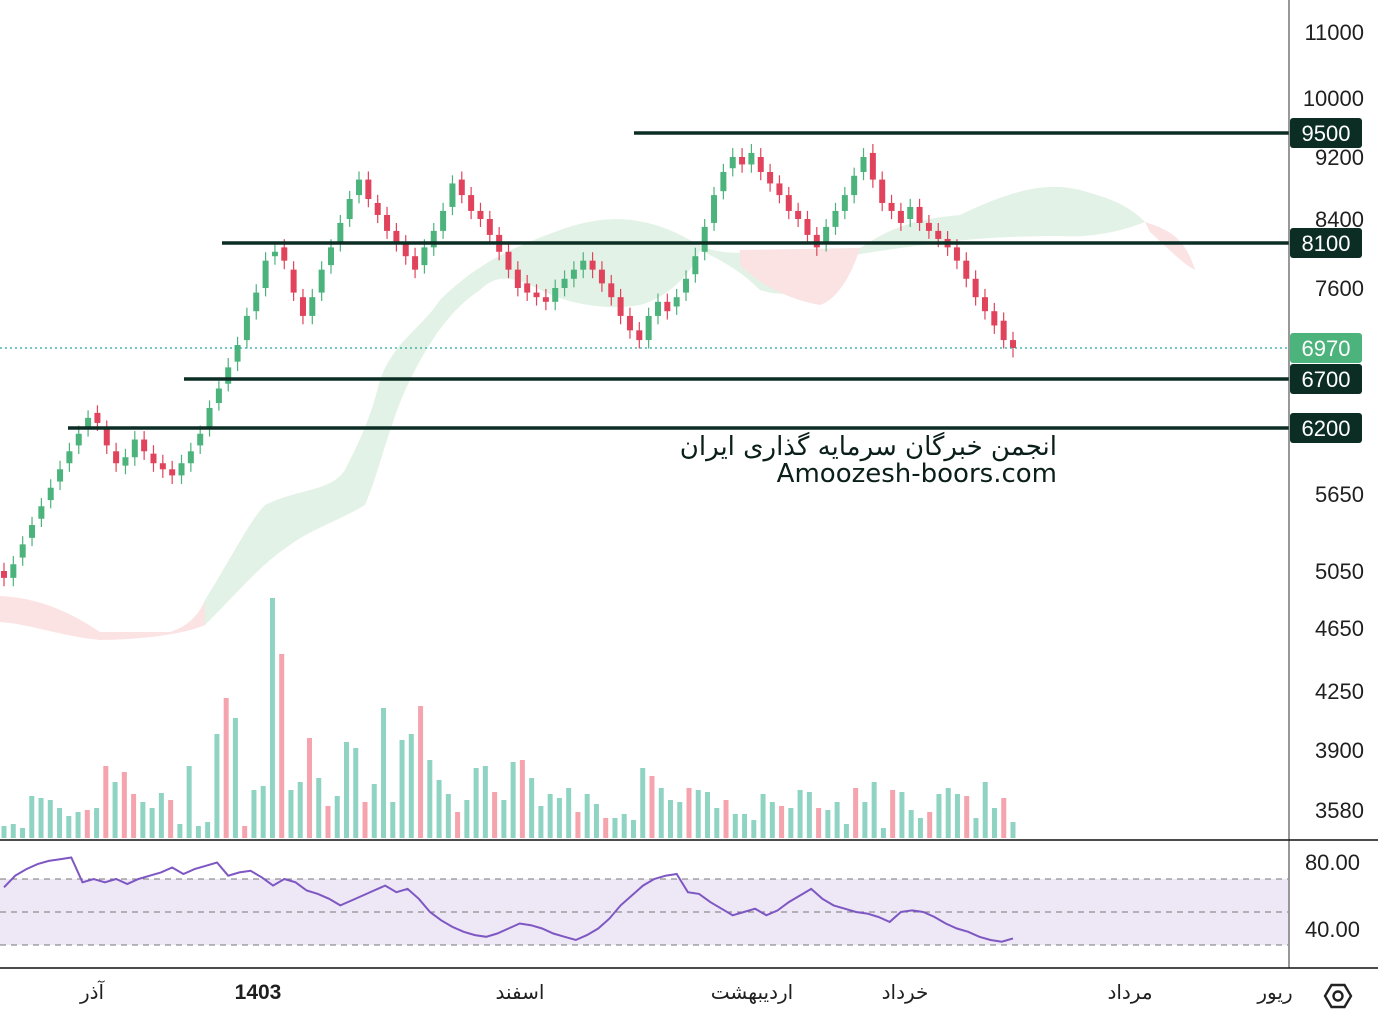 This screenshot has height=1010, width=1378. What do you see at coordinates (1274, 992) in the screenshot?
I see `time-tick-label: ریور` at bounding box center [1274, 992].